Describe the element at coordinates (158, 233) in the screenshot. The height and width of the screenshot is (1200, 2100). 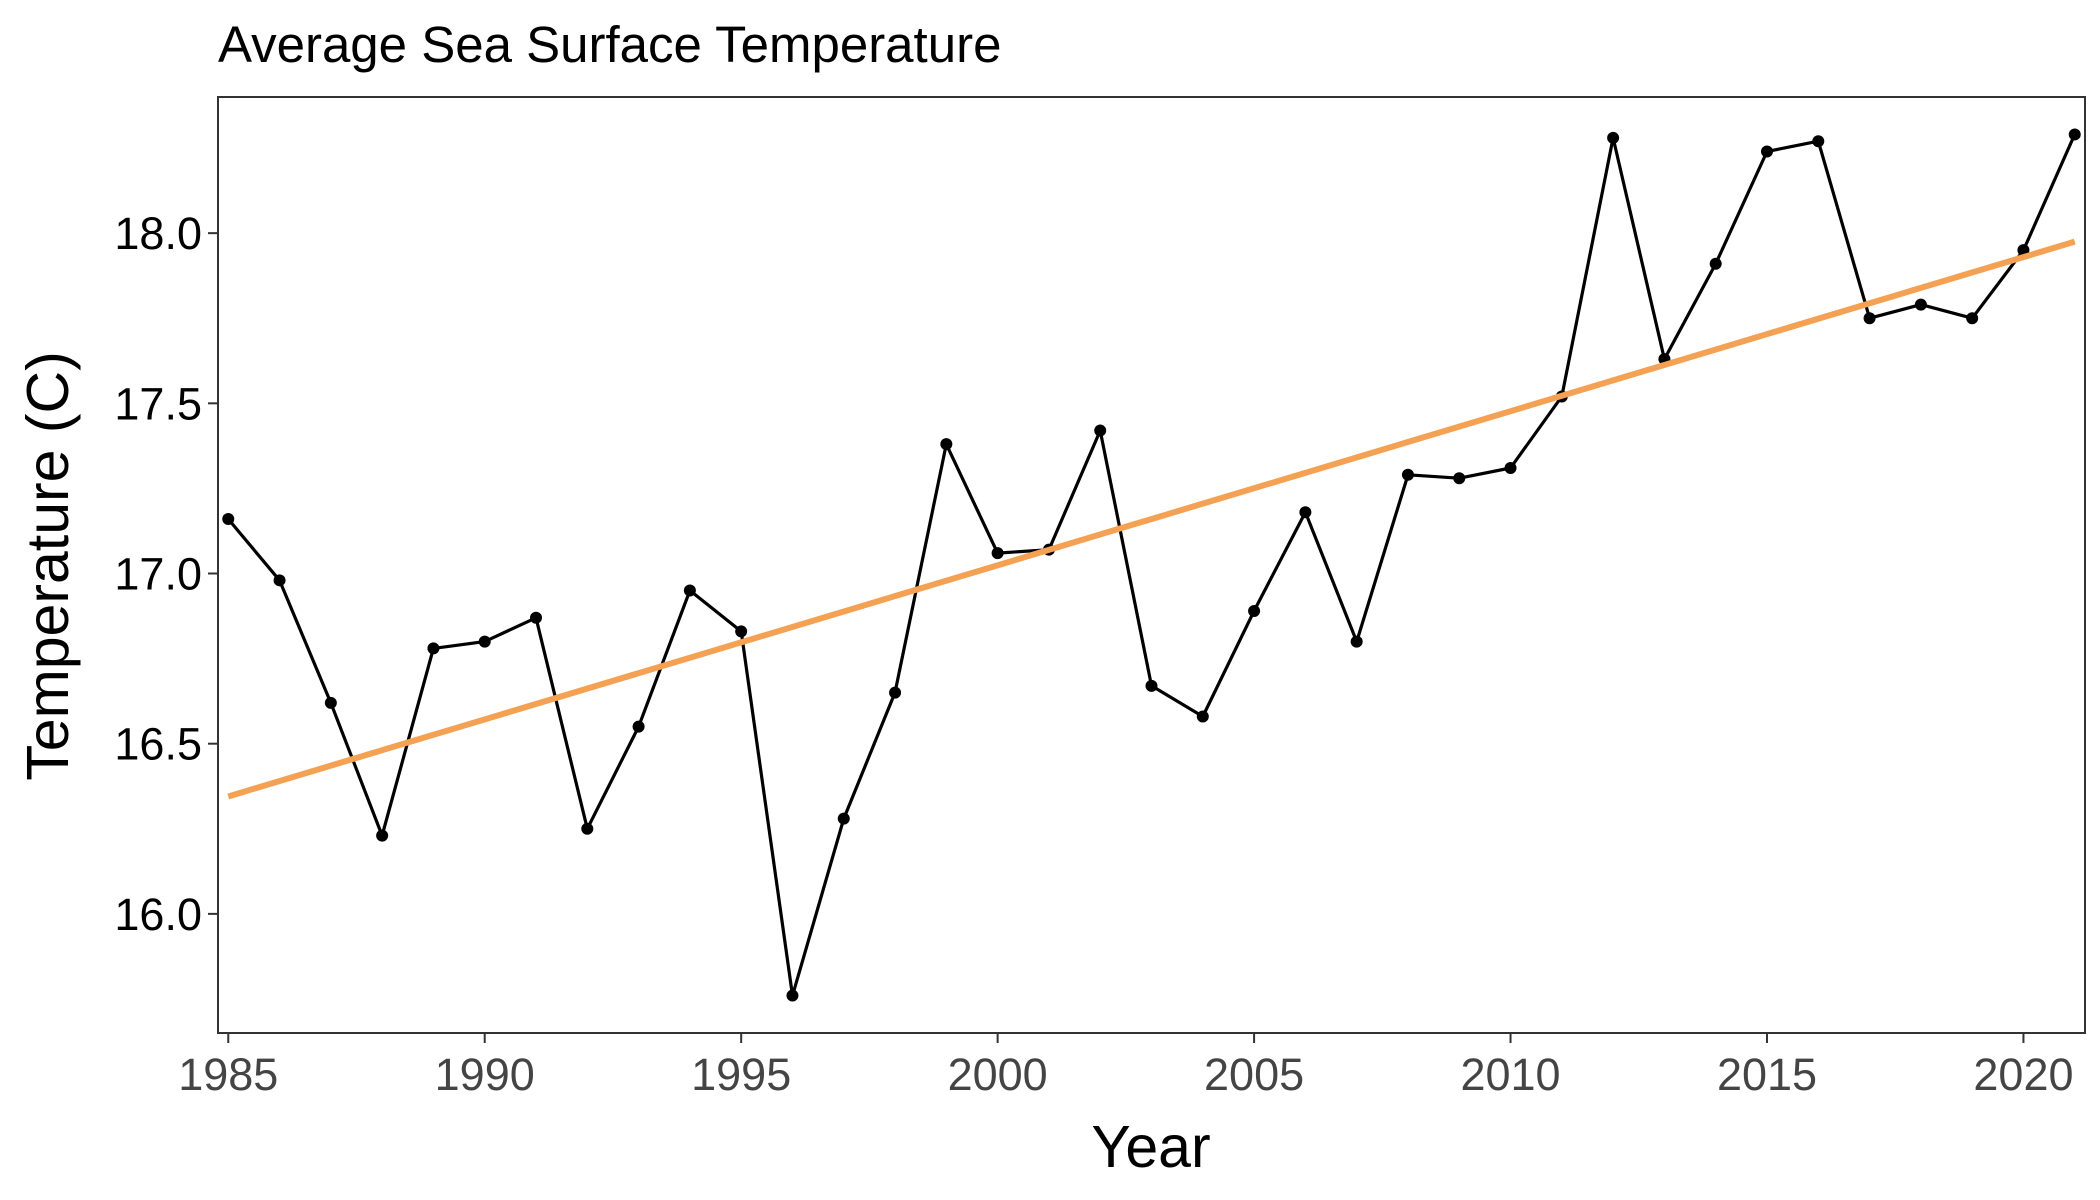
I see `y-tick-label: 18.0` at that location.